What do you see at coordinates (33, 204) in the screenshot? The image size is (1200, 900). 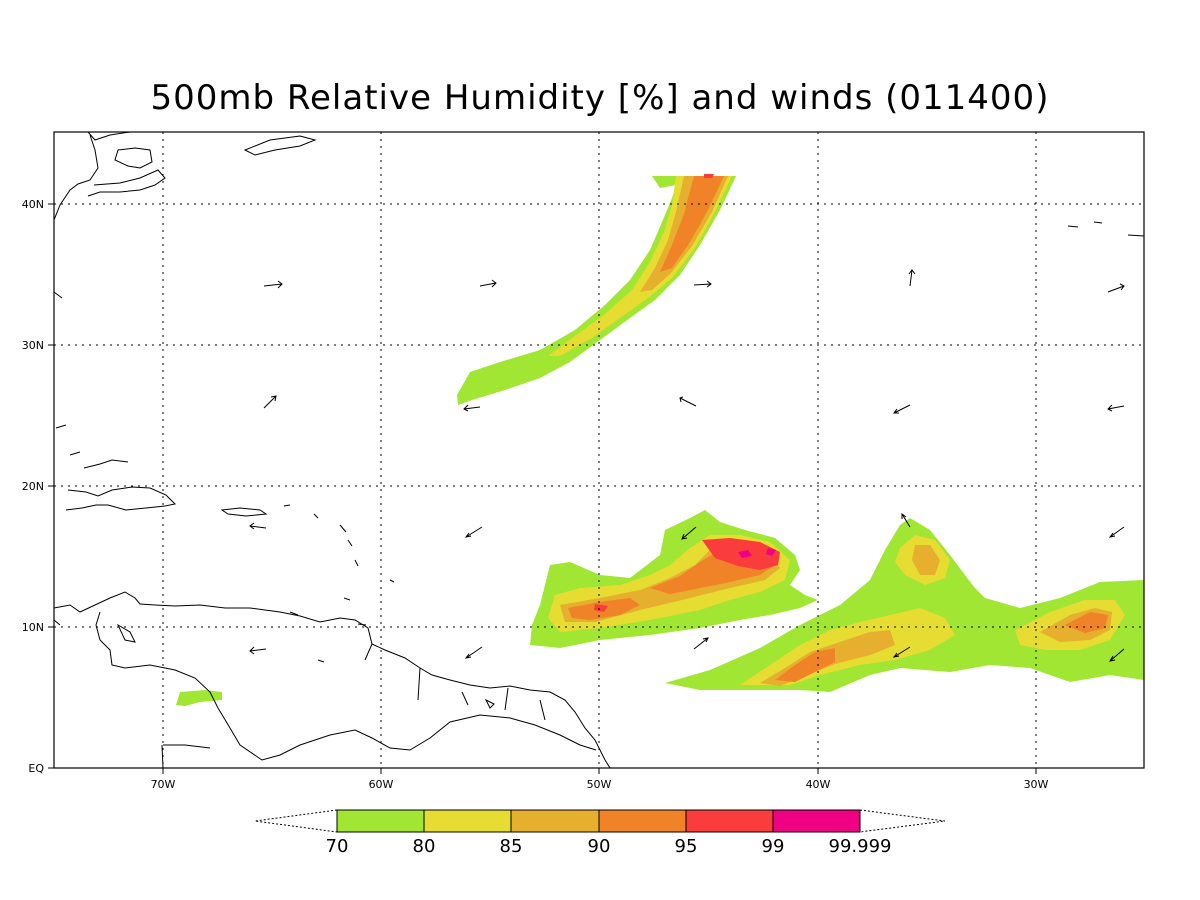 I see `lat-label: 40N` at bounding box center [33, 204].